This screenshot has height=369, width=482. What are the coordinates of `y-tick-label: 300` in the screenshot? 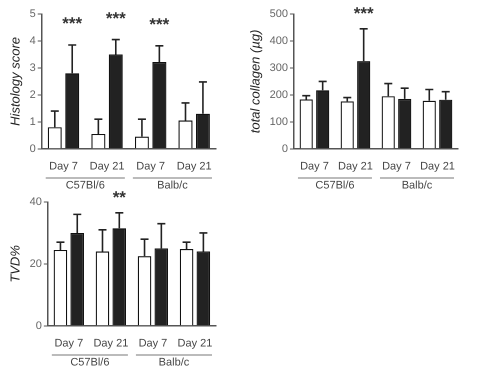 It's located at (279, 68).